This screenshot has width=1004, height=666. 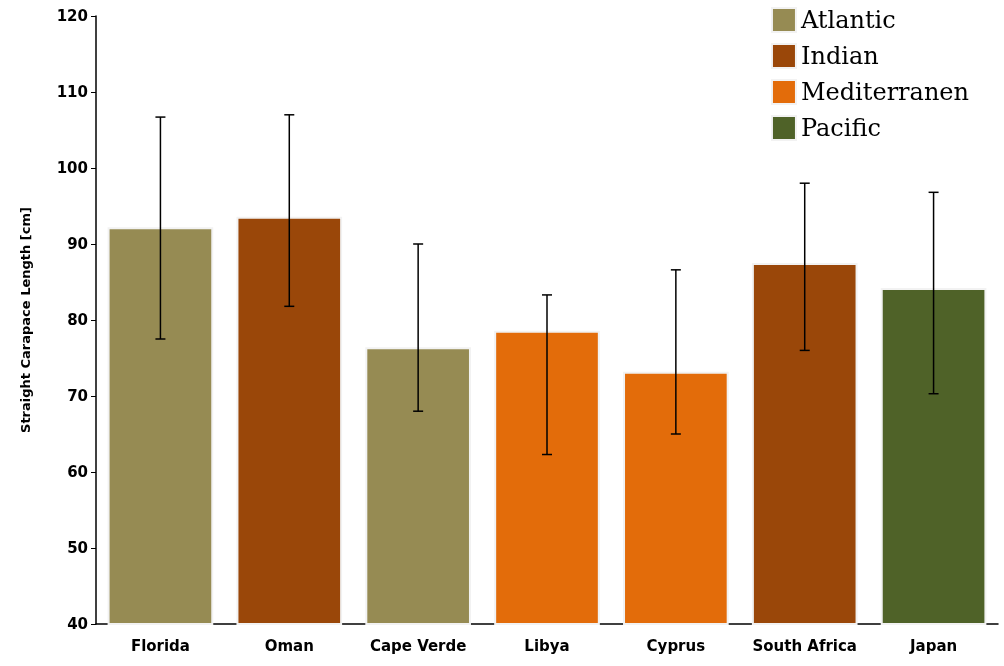 I want to click on y-axis-title: Straight Carapace Length [cm], so click(x=25, y=320).